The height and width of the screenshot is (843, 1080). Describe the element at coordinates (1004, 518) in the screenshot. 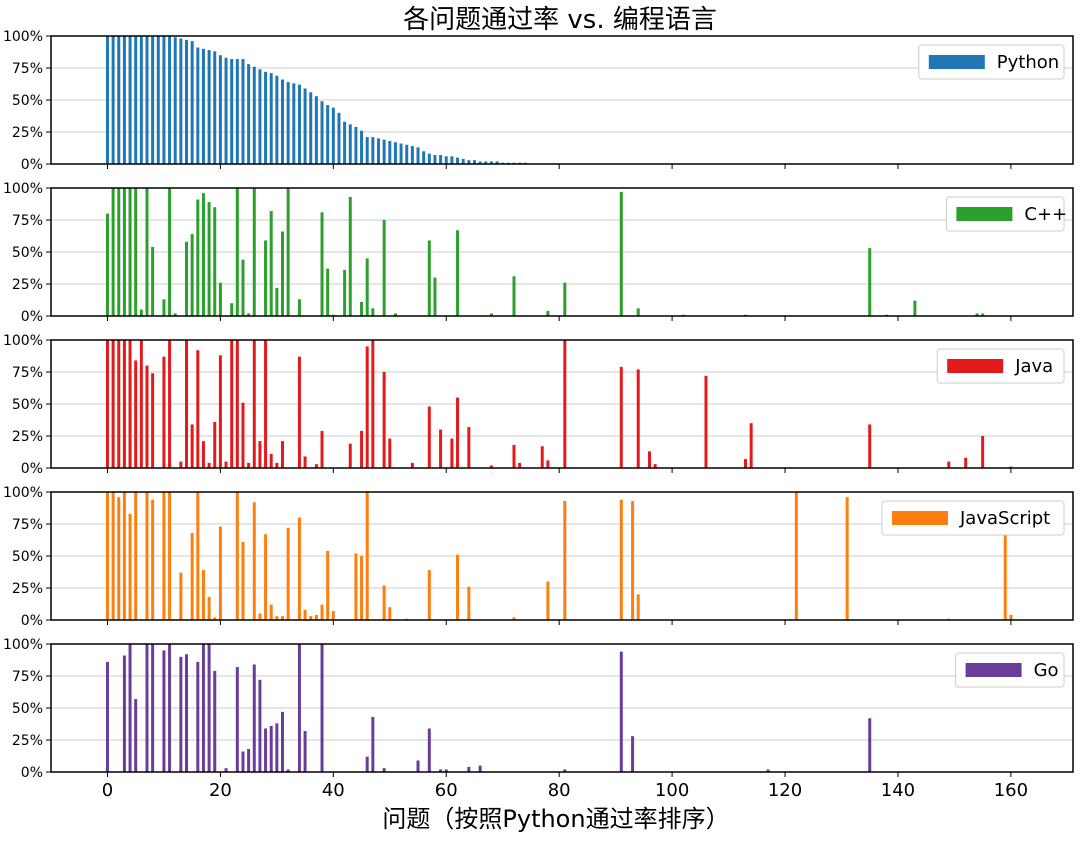

I see `legend-label: JavaScript` at that location.